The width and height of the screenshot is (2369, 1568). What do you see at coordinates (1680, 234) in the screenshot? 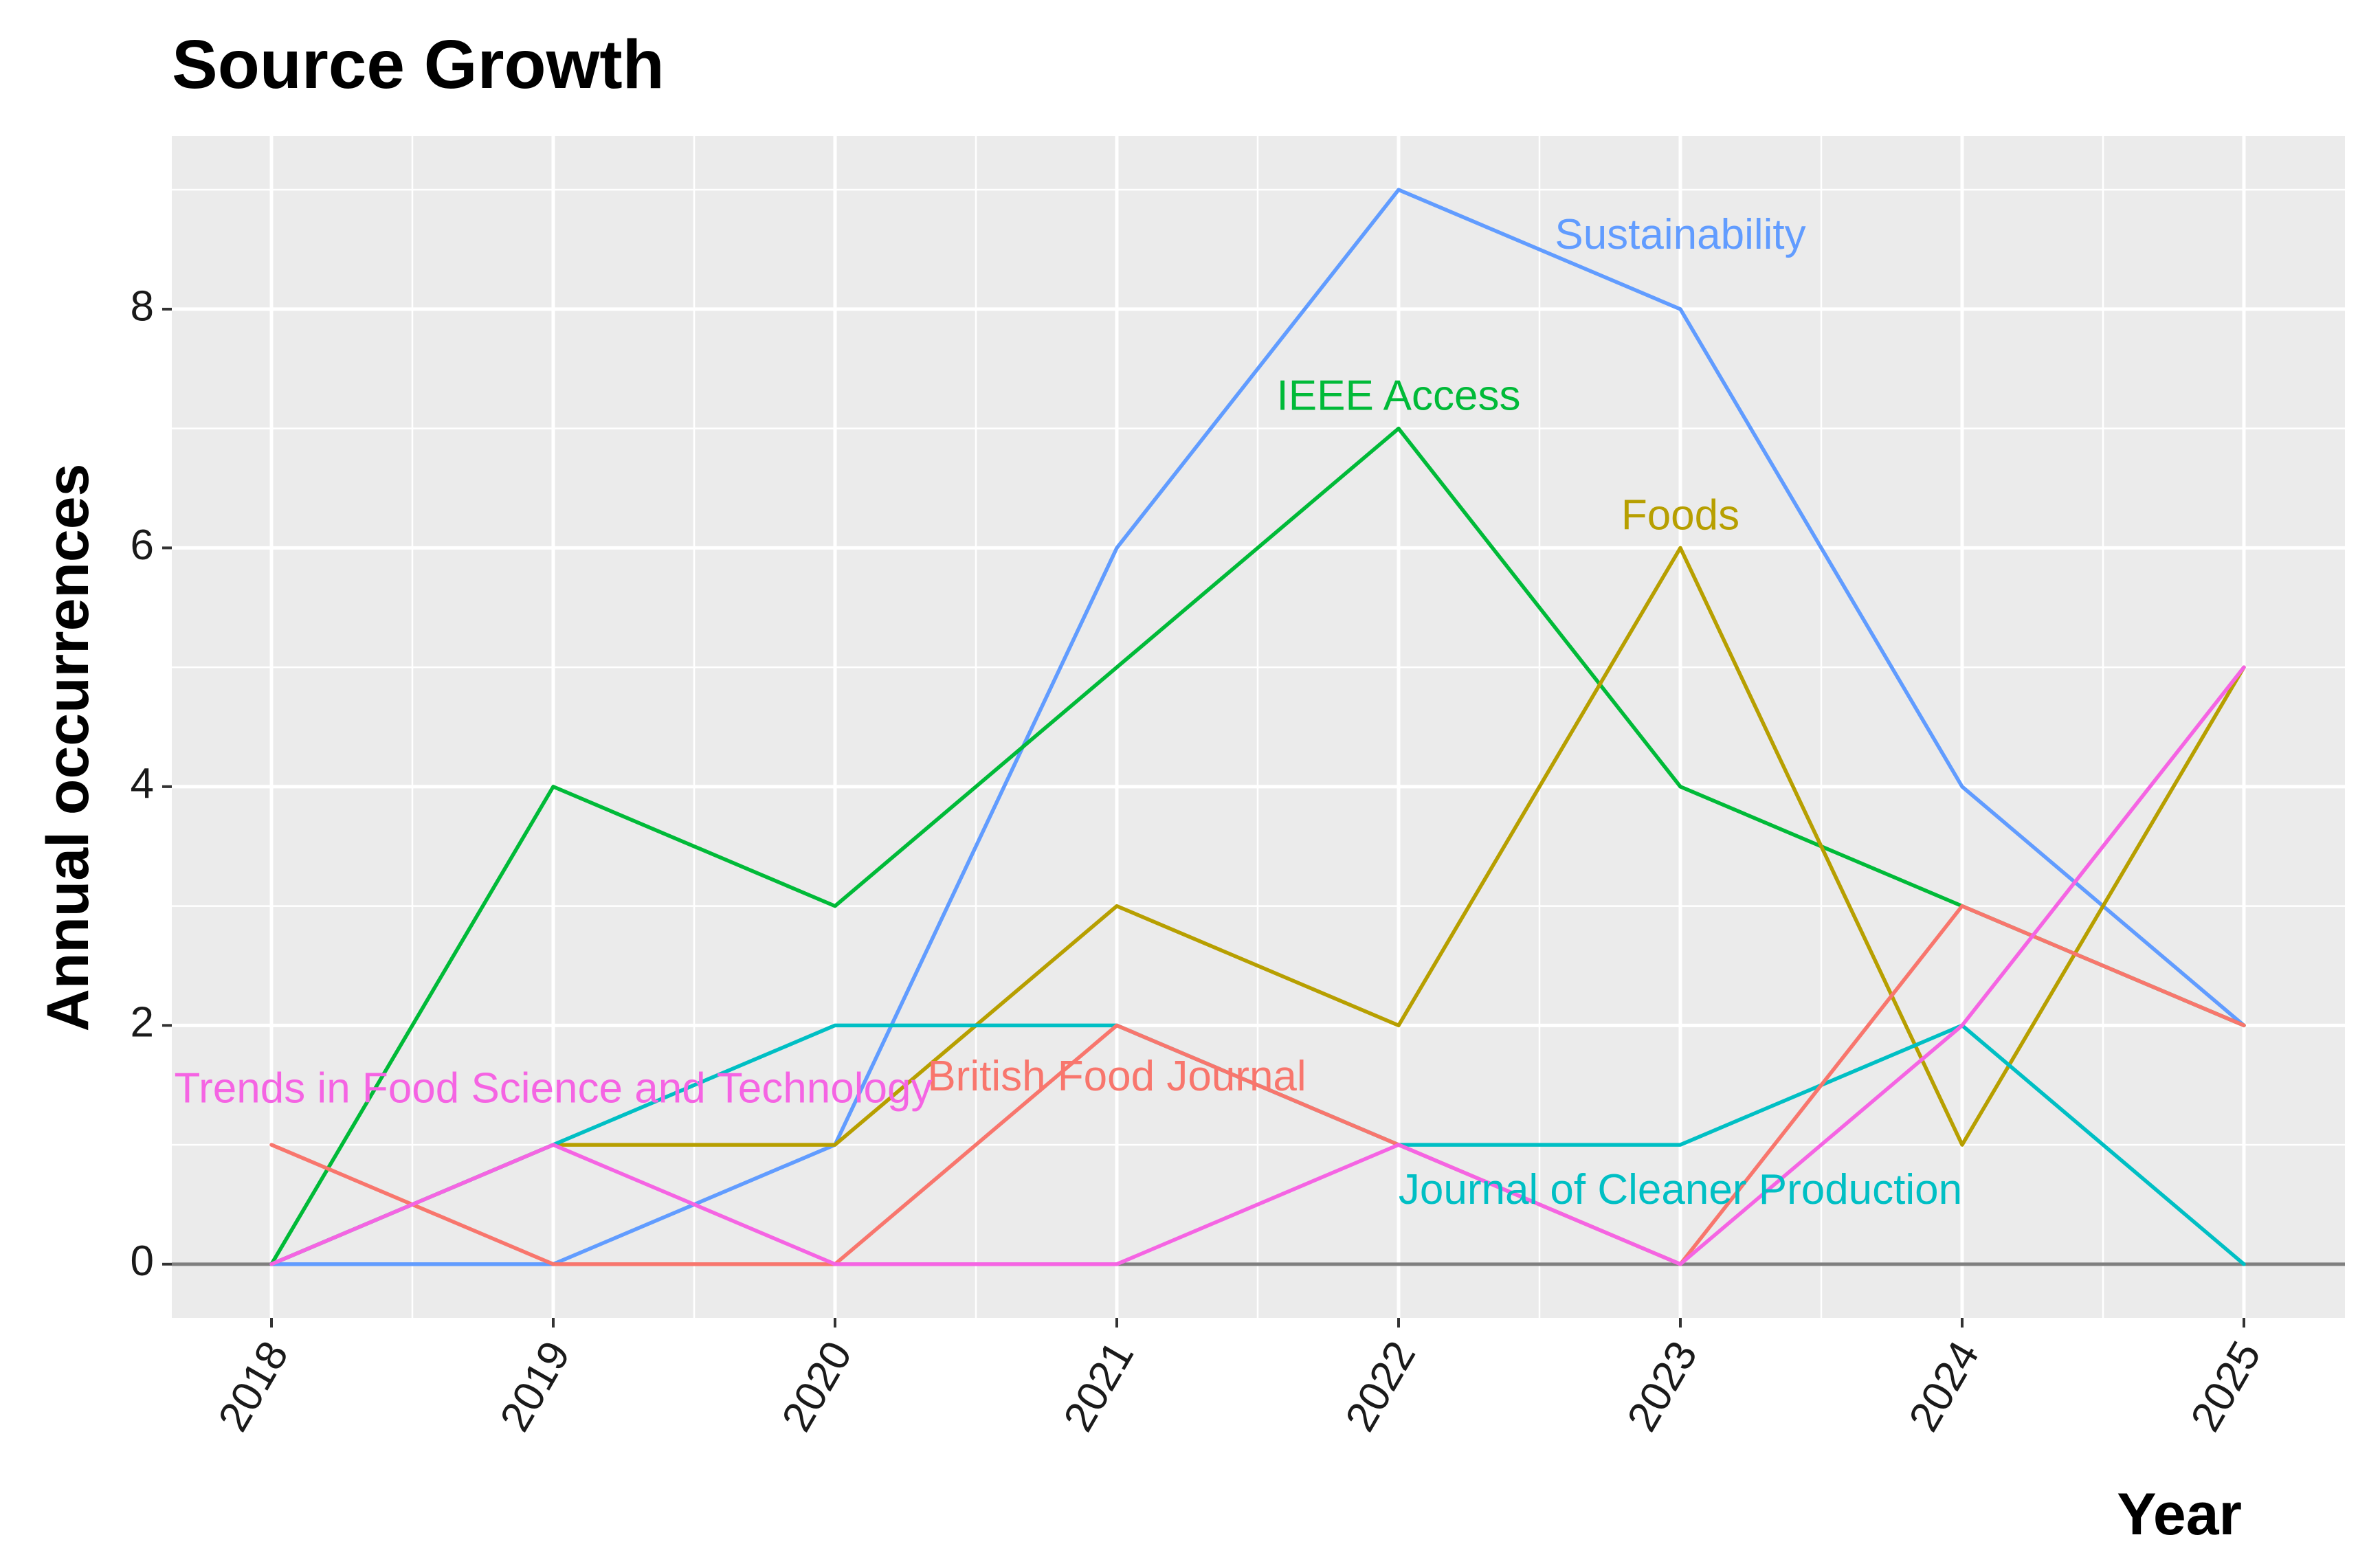
I see `series-label-sustainability: Sustainability` at bounding box center [1680, 234].